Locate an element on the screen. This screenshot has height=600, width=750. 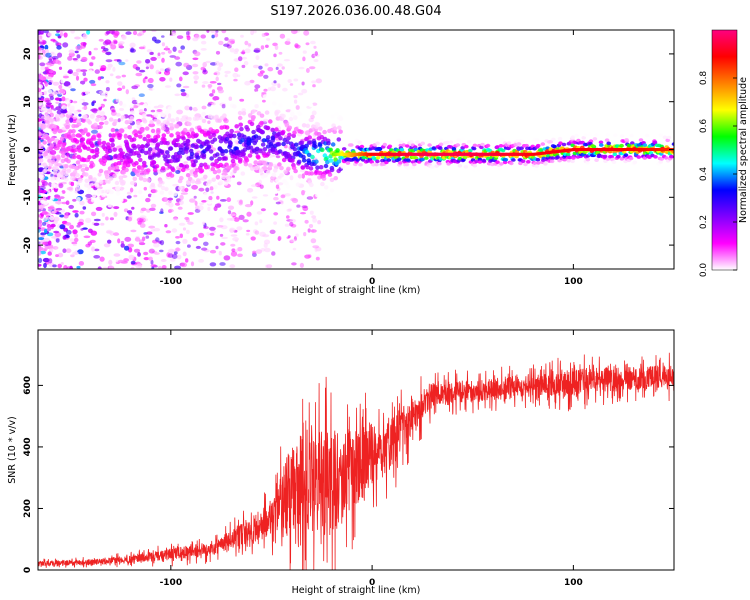
y-tick-label: 600 is located at coordinates (28, 385).